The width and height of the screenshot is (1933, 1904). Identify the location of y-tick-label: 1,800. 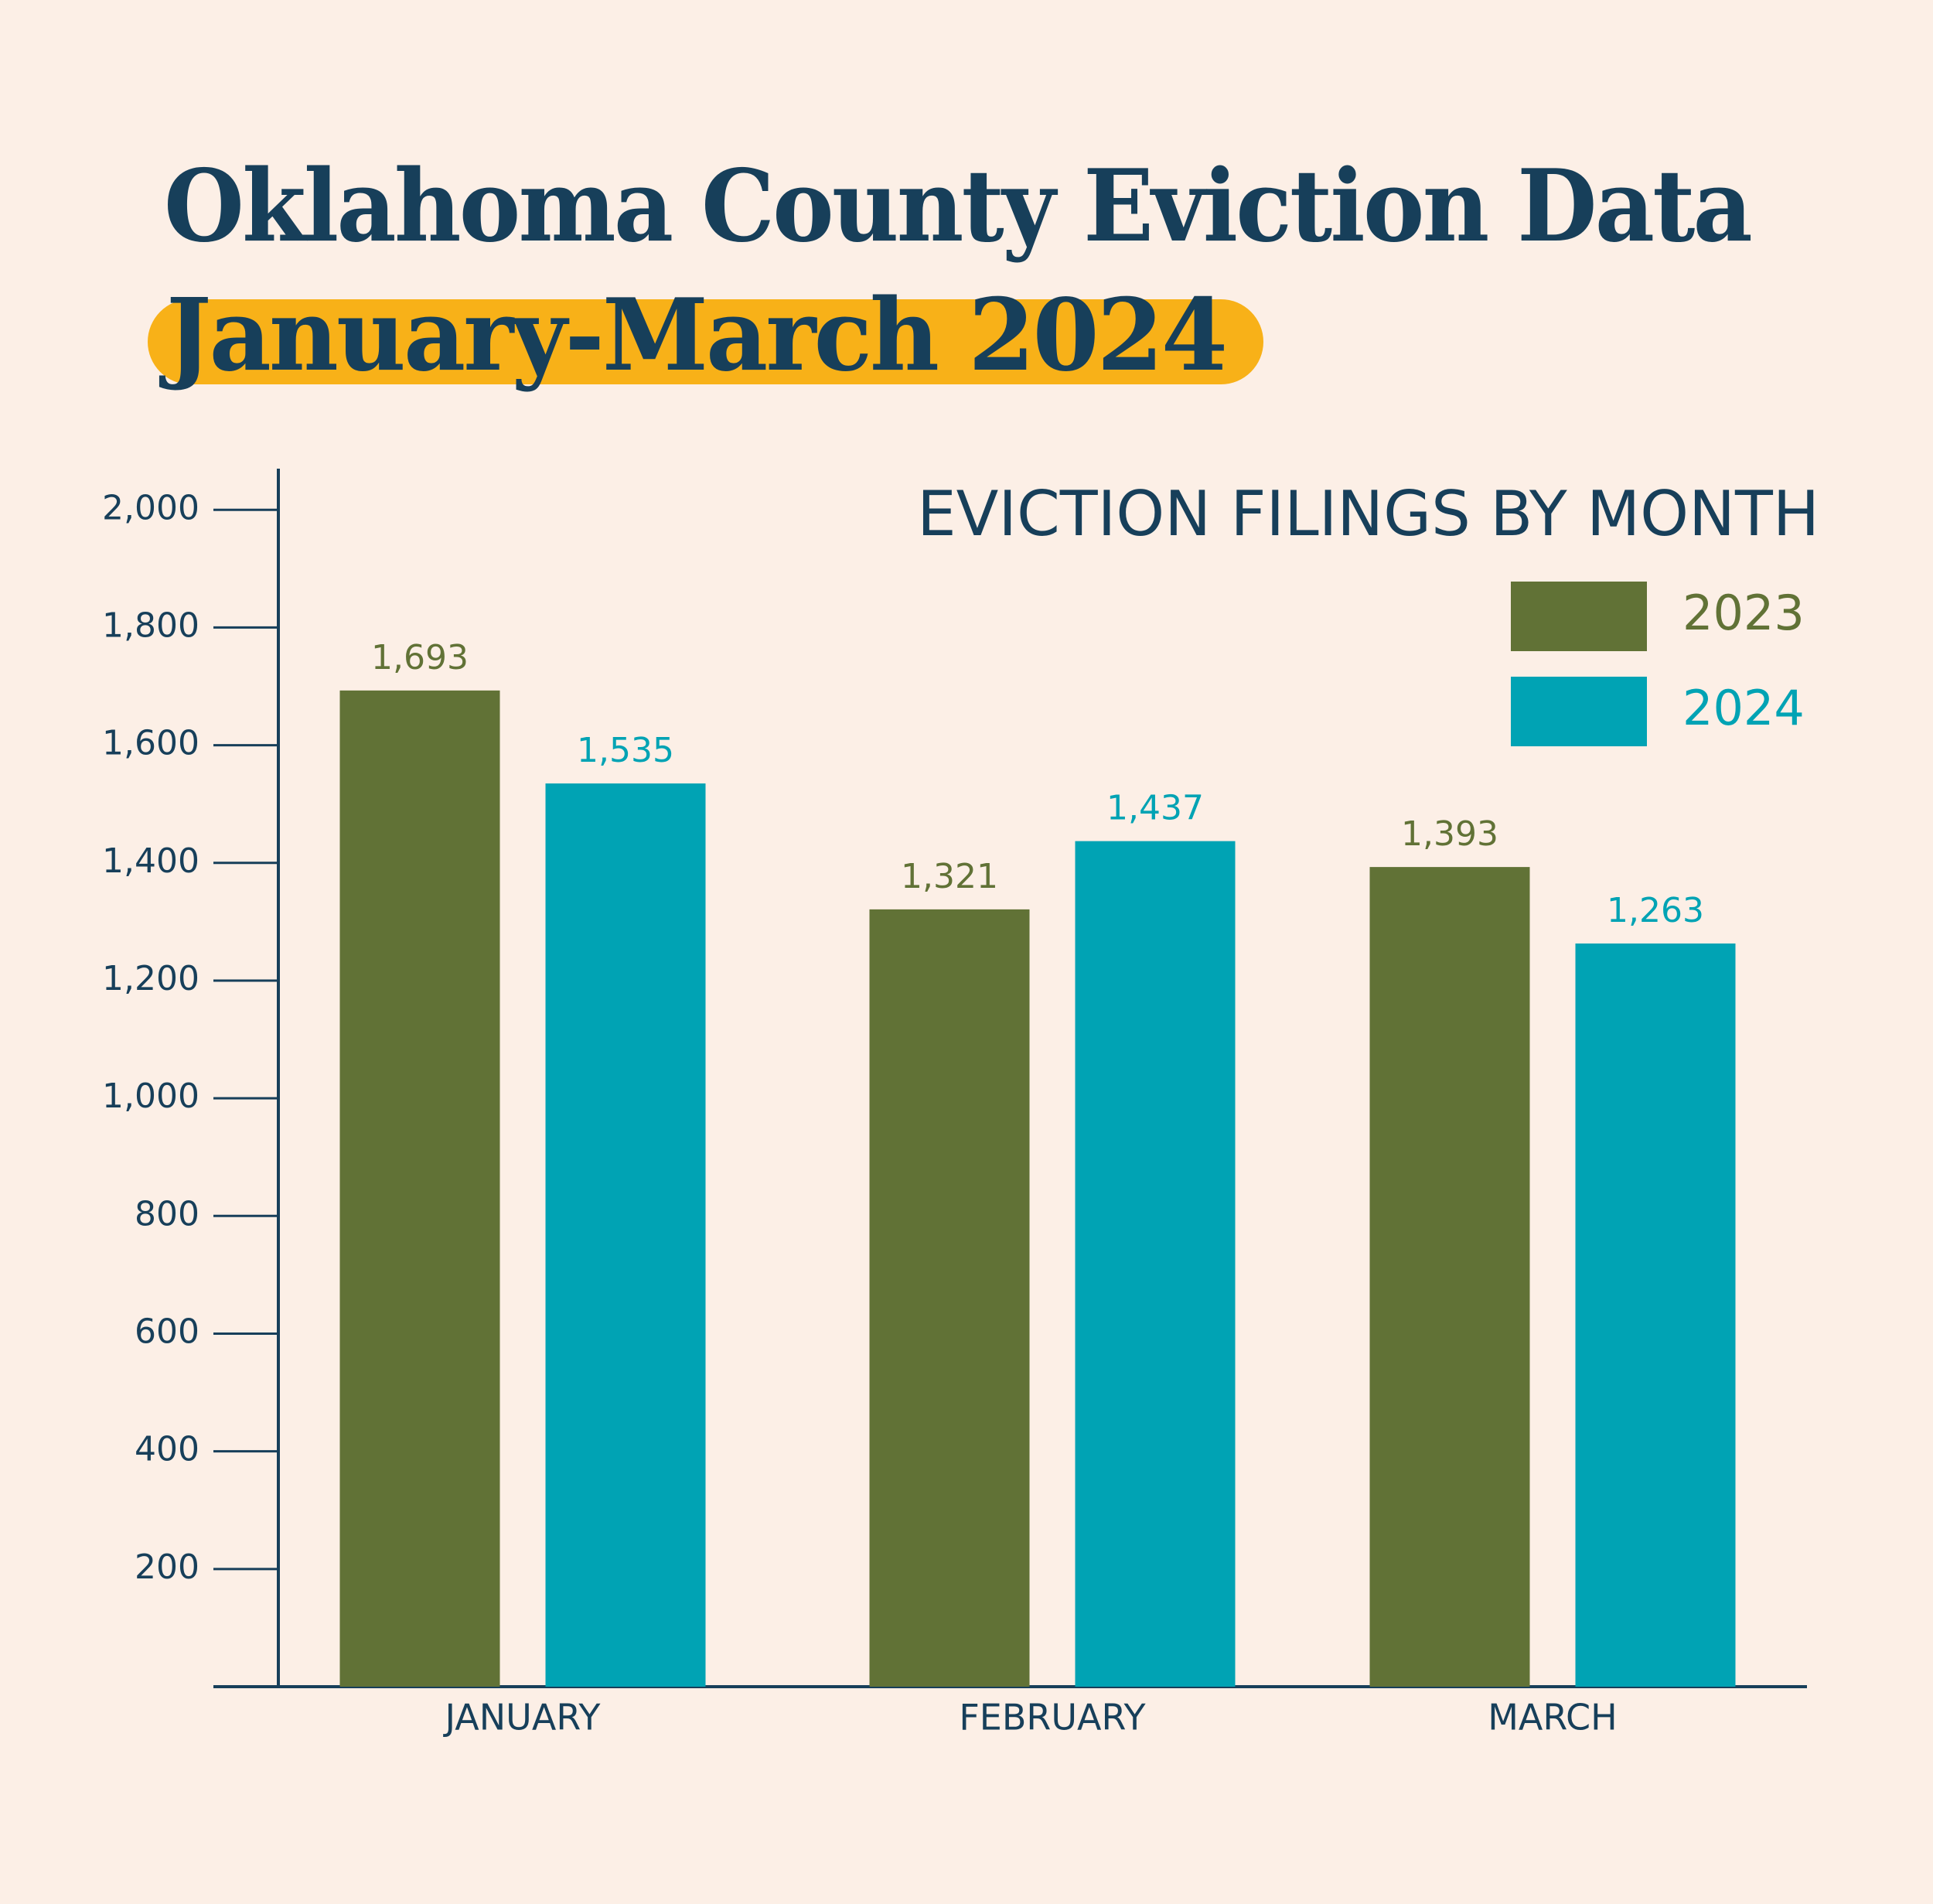
(150, 626).